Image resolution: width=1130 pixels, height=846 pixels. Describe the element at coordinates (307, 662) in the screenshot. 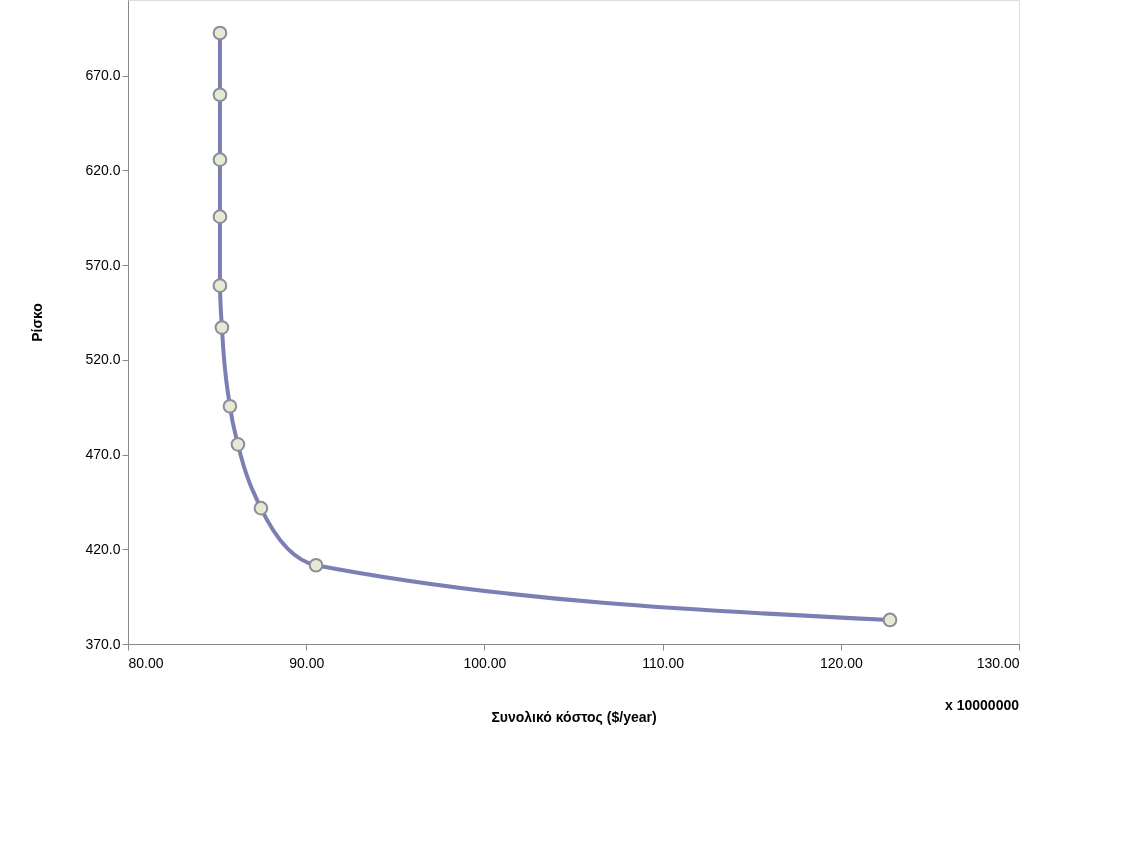

I see `x-tick-label: 90.00` at that location.